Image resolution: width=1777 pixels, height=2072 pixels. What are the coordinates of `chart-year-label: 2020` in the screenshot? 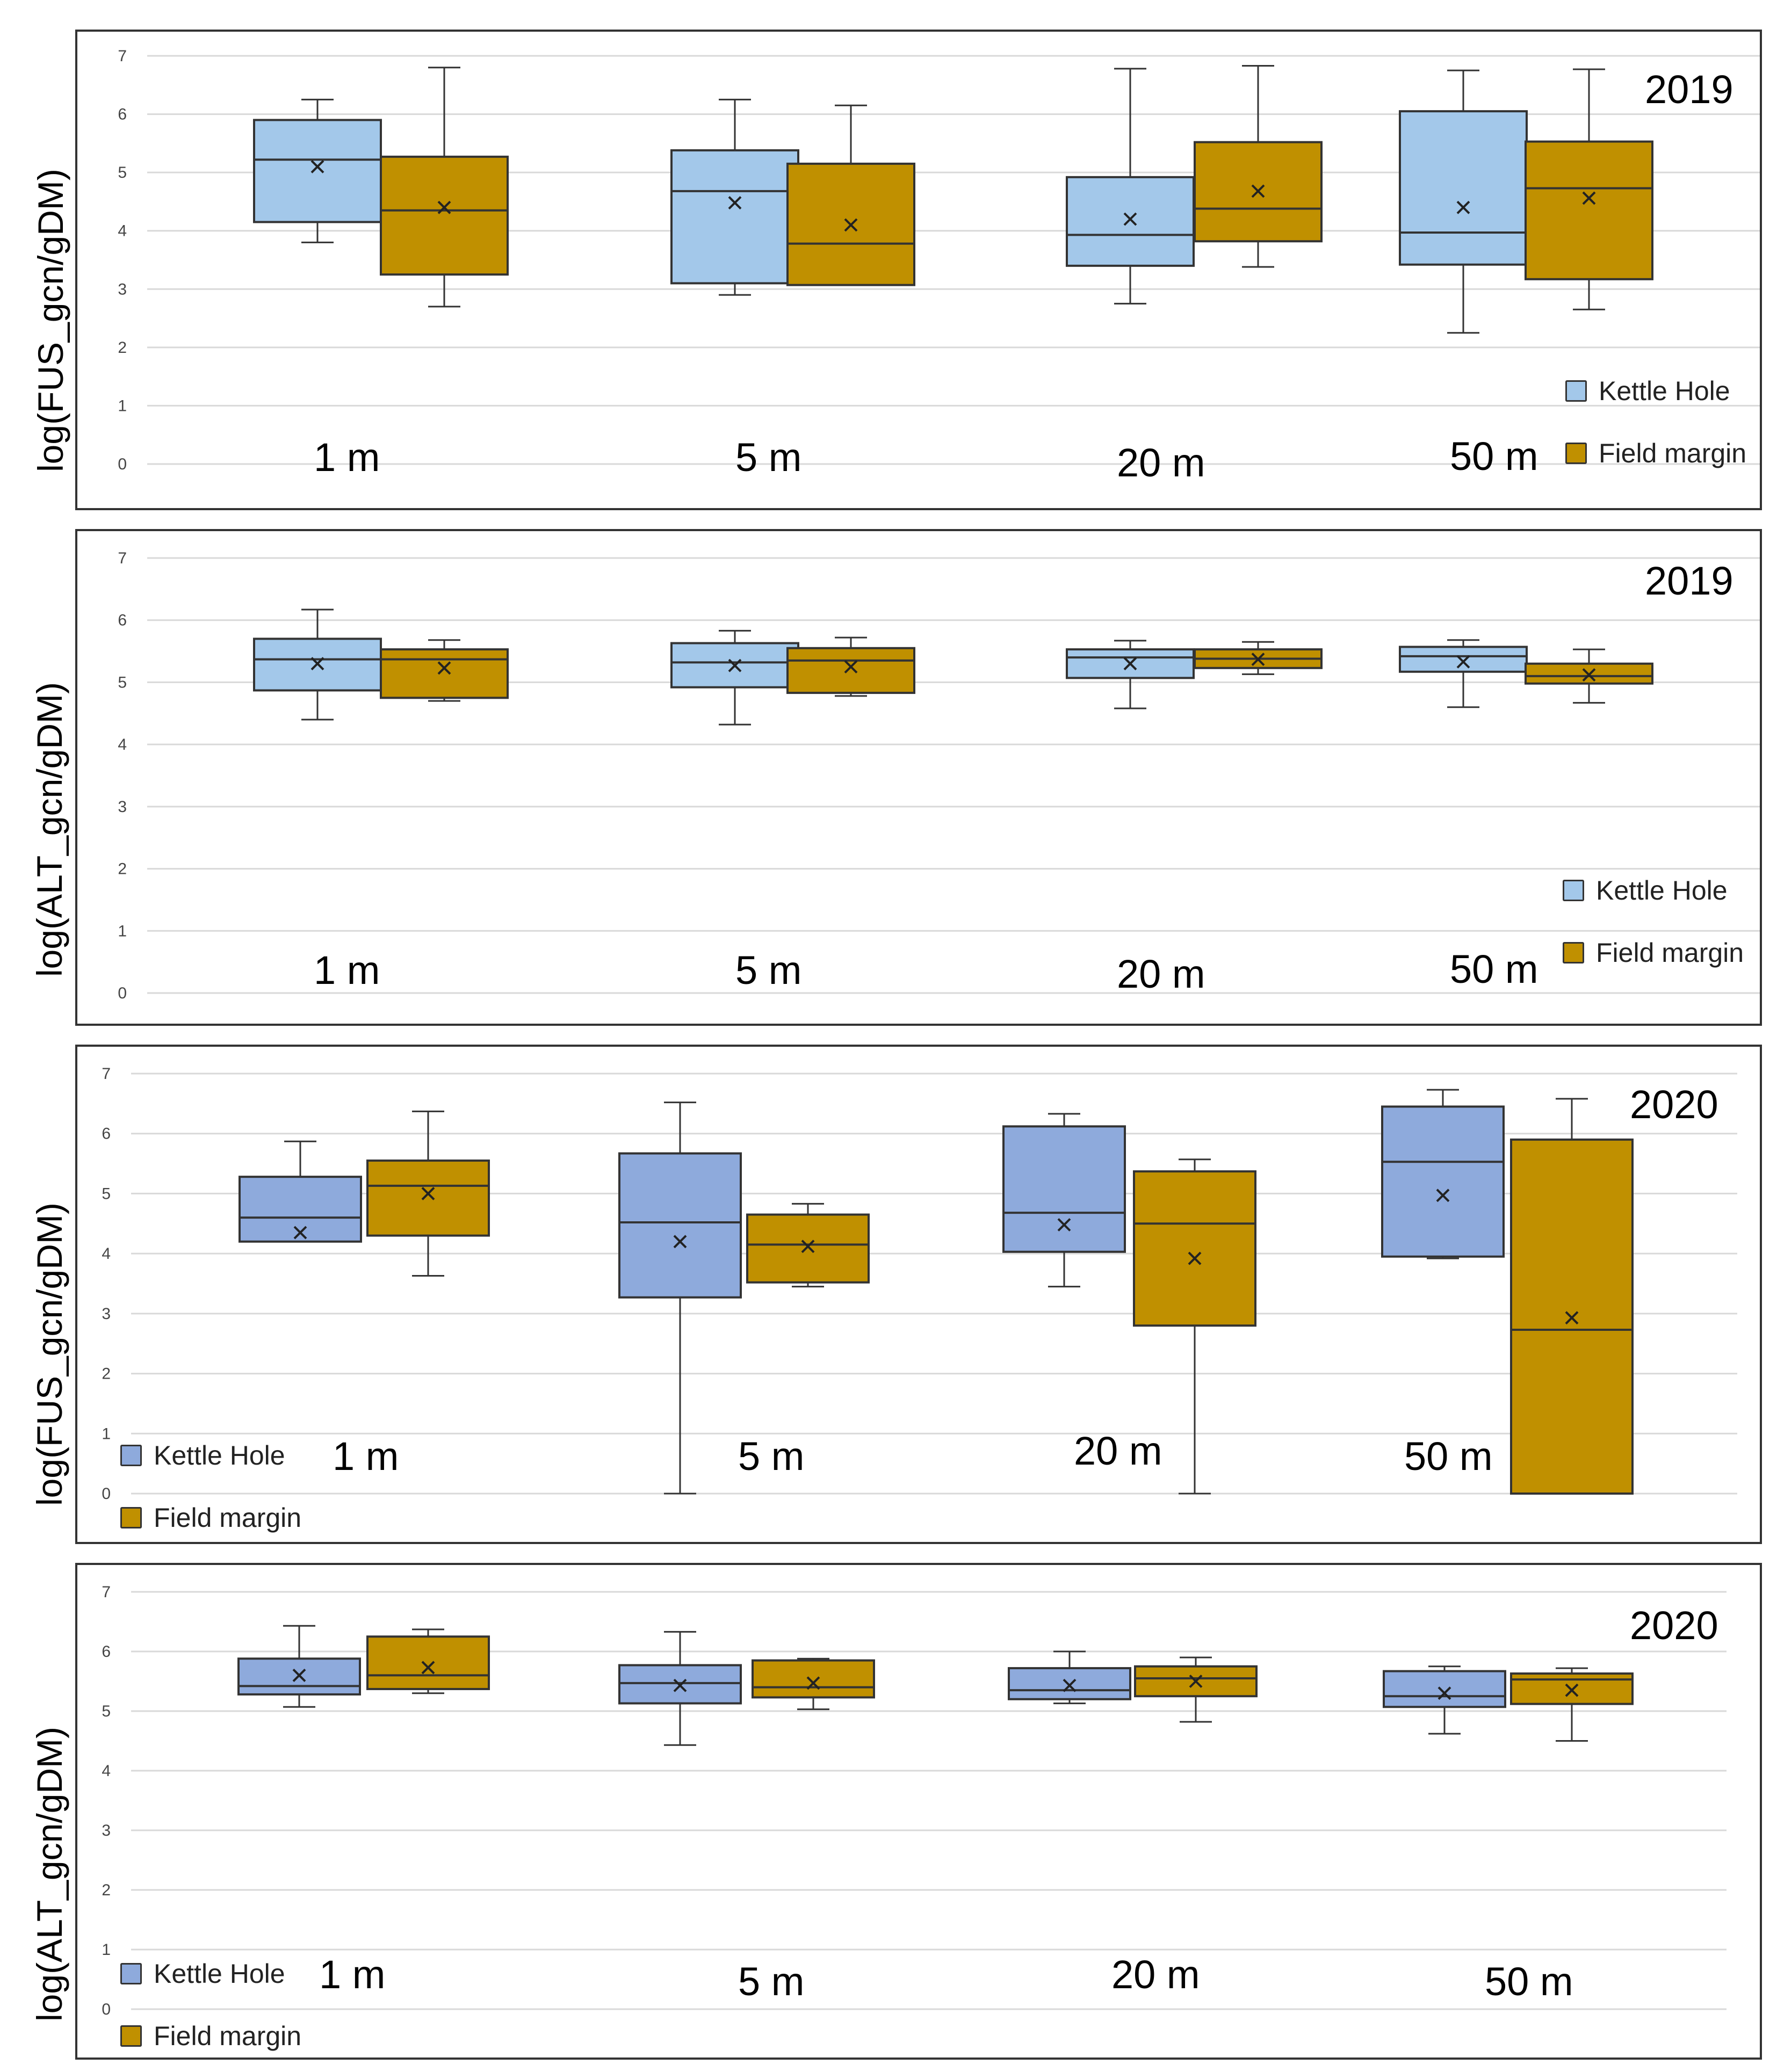 It's located at (1674, 1625).